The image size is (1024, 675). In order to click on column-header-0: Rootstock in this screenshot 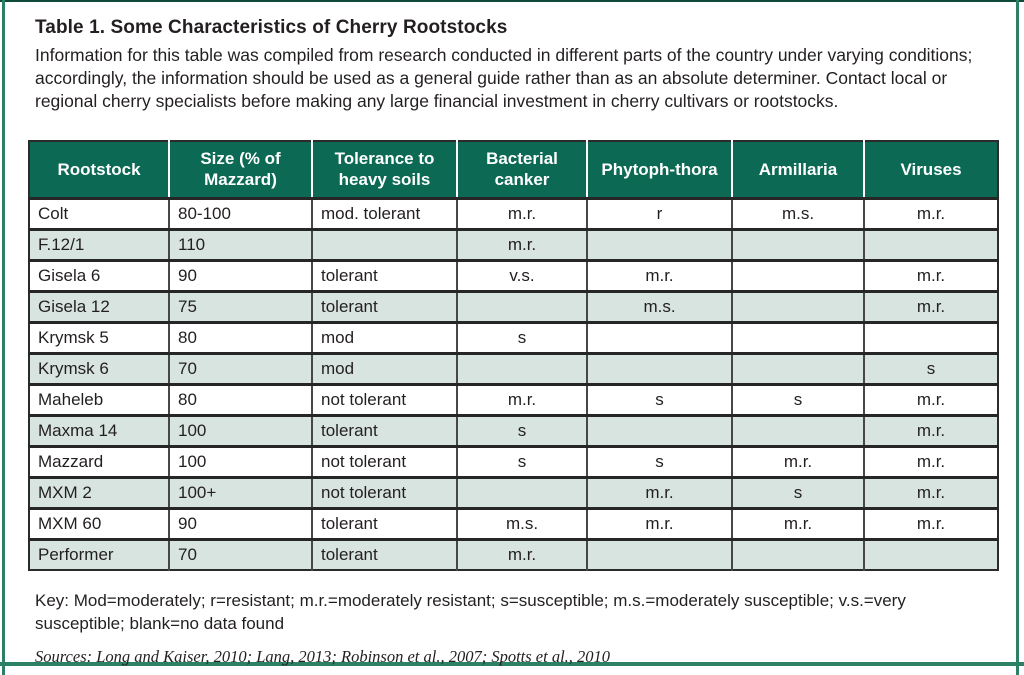, I will do `click(98, 170)`.